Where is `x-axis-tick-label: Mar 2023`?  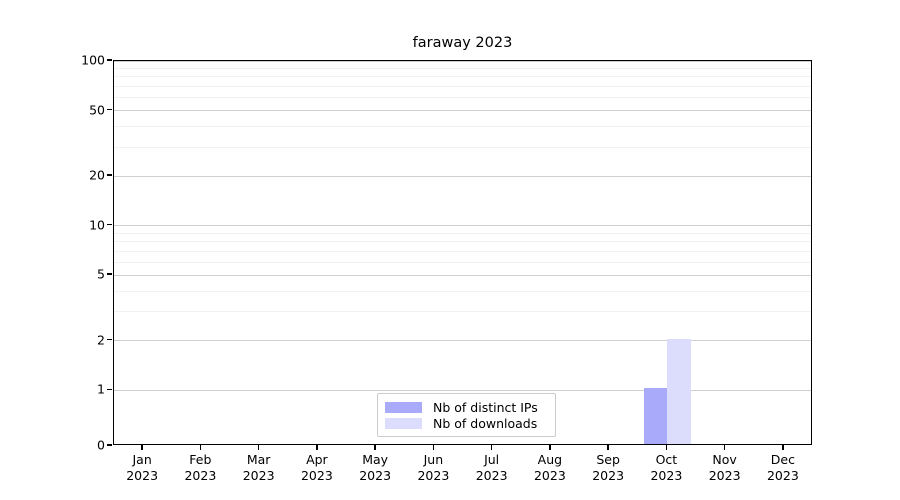 x-axis-tick-label: Mar 2023 is located at coordinates (259, 467).